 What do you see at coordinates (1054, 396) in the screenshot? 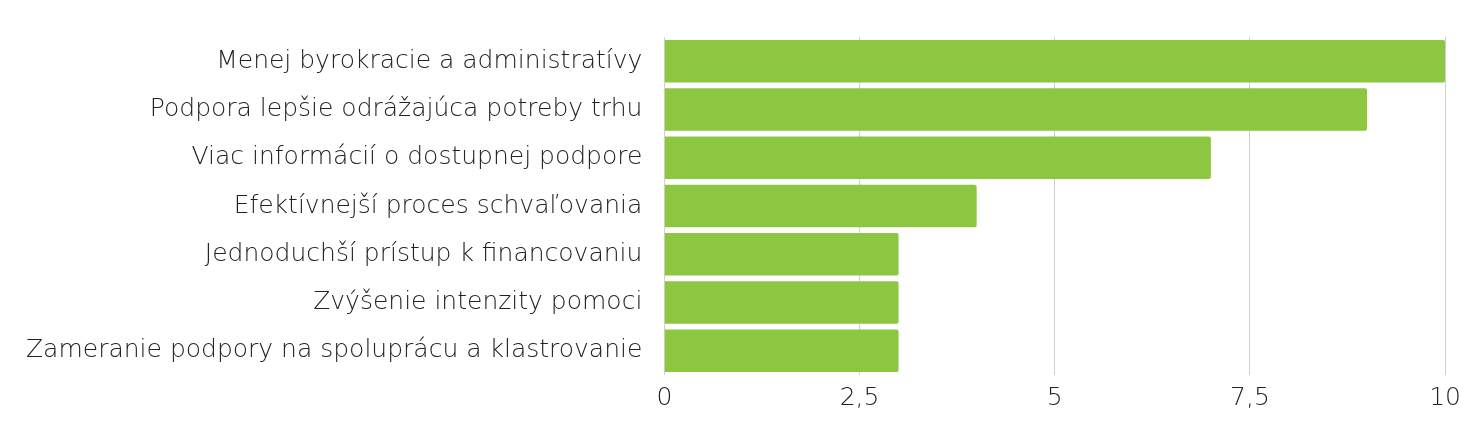
I see `x-tick-label: 5` at bounding box center [1054, 396].